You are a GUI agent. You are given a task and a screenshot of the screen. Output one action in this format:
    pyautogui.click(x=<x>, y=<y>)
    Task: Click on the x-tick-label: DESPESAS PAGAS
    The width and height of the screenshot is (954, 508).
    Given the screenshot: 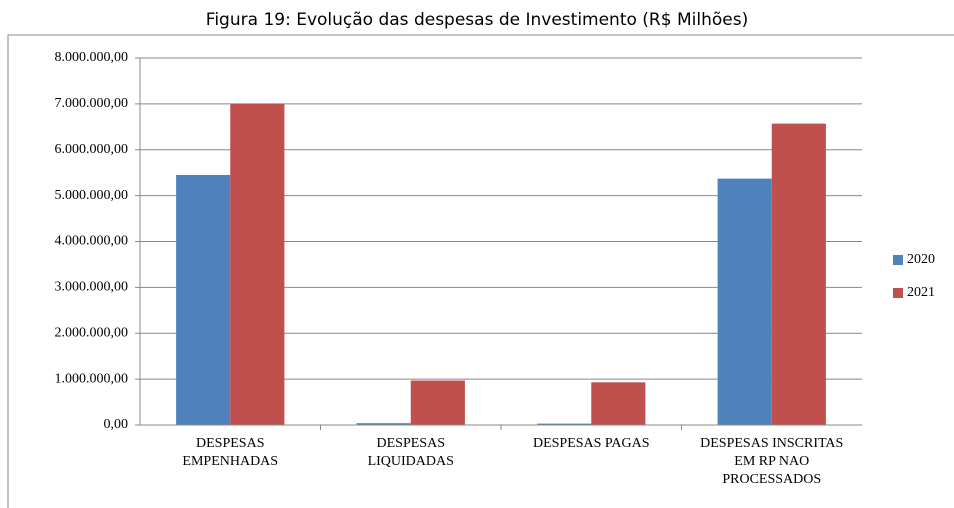 What is the action you would take?
    pyautogui.click(x=591, y=443)
    